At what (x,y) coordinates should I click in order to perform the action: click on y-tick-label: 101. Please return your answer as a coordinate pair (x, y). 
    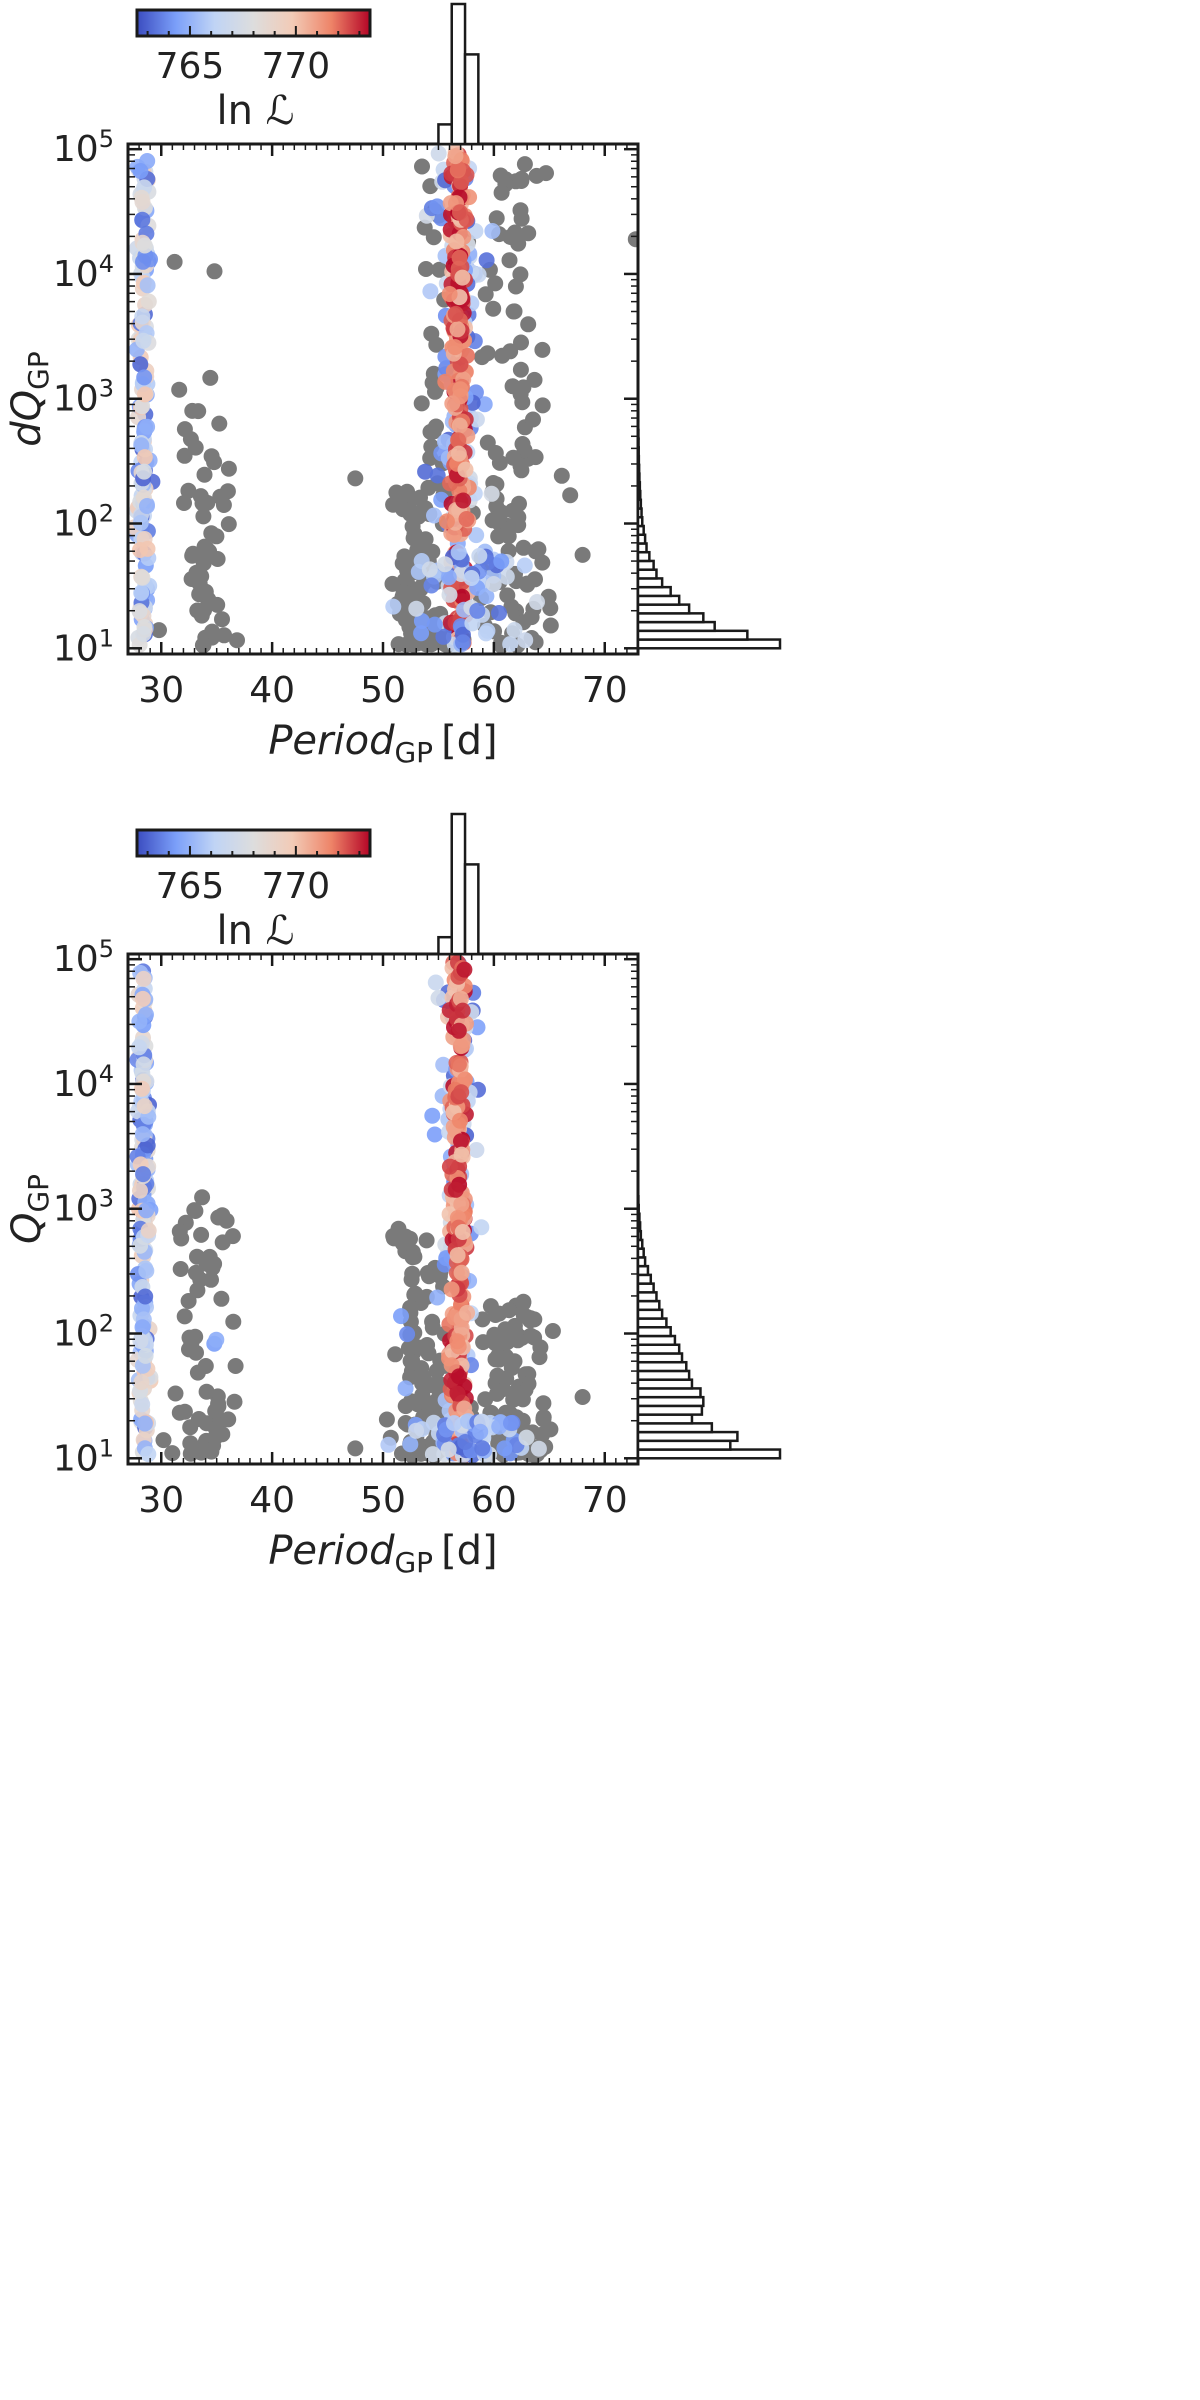
    Looking at the image, I should click on (83, 1456).